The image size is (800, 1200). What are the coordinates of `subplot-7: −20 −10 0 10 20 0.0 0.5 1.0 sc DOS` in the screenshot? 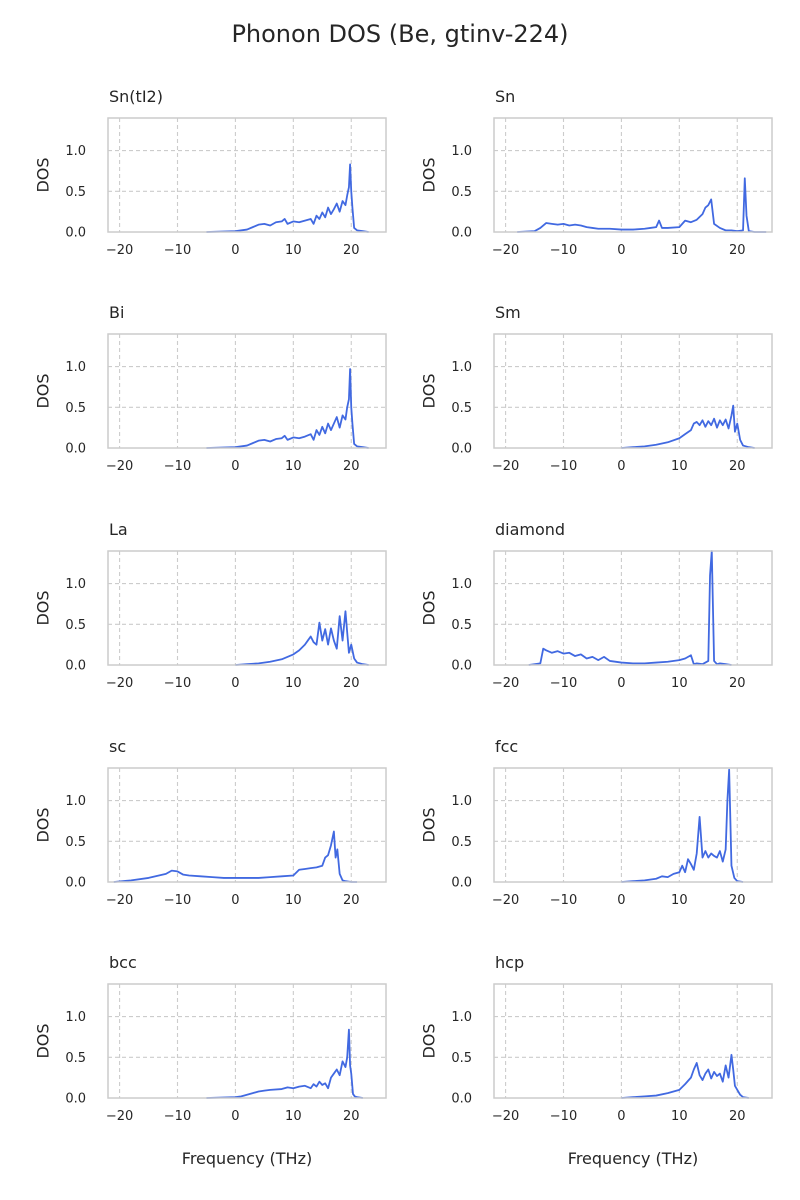 It's located at (210, 822).